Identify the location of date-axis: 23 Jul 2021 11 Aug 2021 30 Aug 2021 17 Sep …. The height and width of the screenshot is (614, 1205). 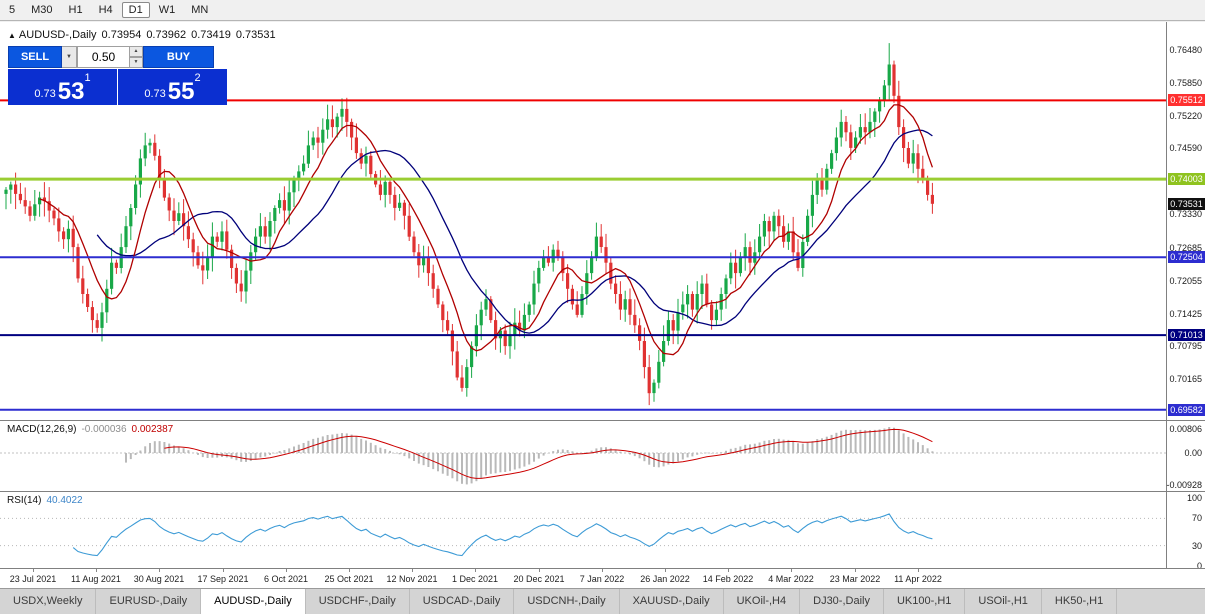
(602, 578).